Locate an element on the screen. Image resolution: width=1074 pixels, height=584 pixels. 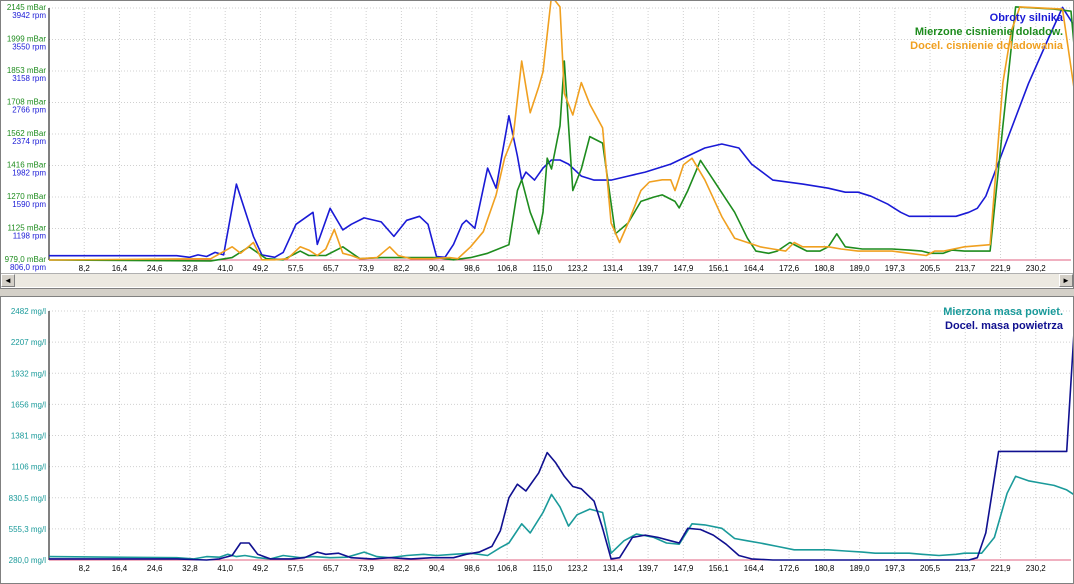
y-tick-label: 3550 rpm is located at coordinates (29, 47).